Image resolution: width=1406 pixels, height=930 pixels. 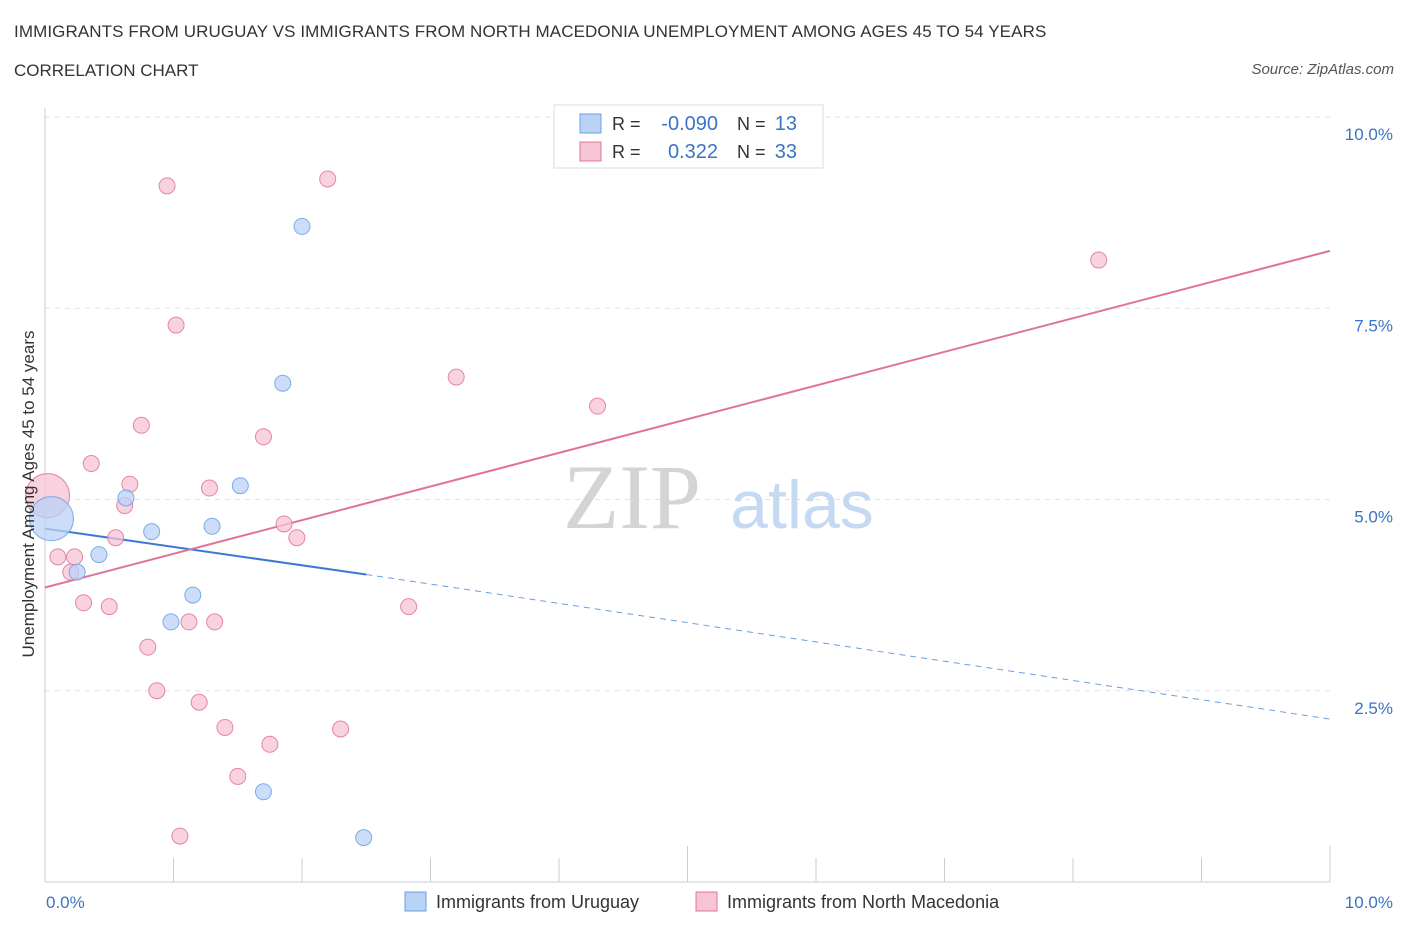 I want to click on y-tick-label: 5.0%, so click(x=1373, y=517).